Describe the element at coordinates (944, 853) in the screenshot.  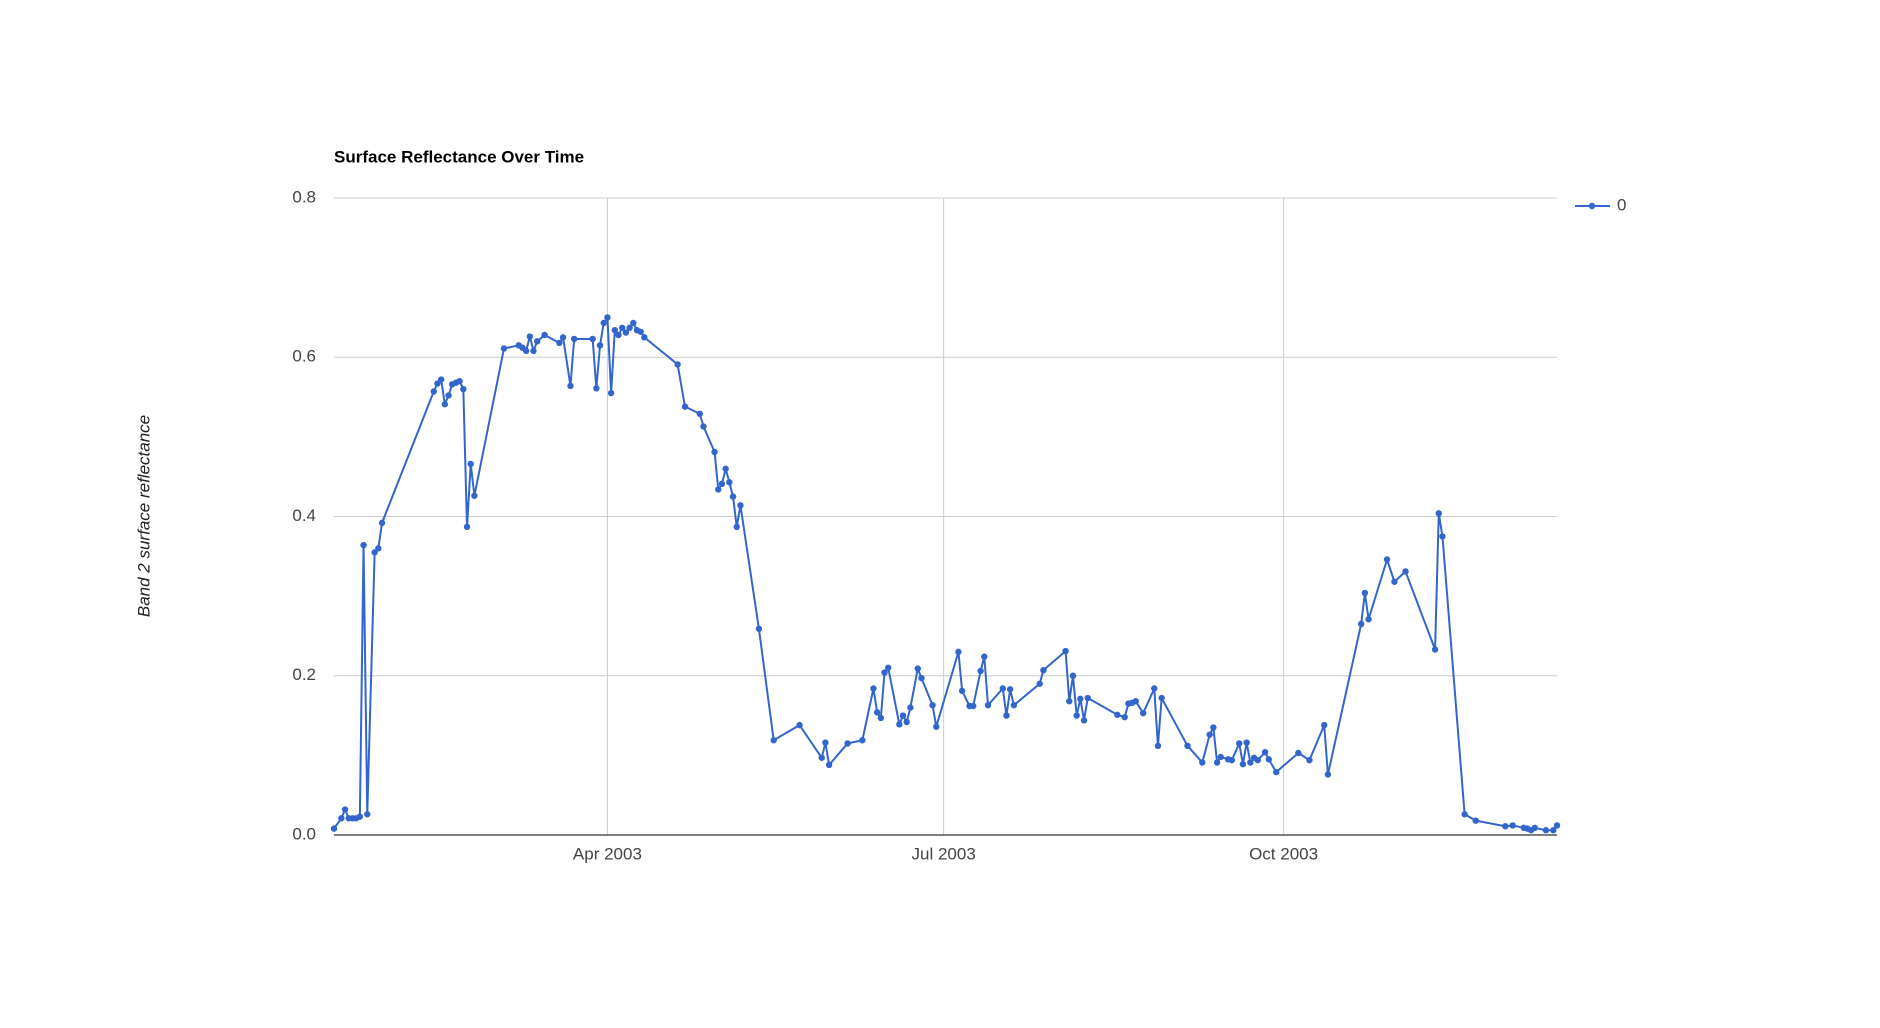
I see `x-tick-label: Jul 2003` at that location.